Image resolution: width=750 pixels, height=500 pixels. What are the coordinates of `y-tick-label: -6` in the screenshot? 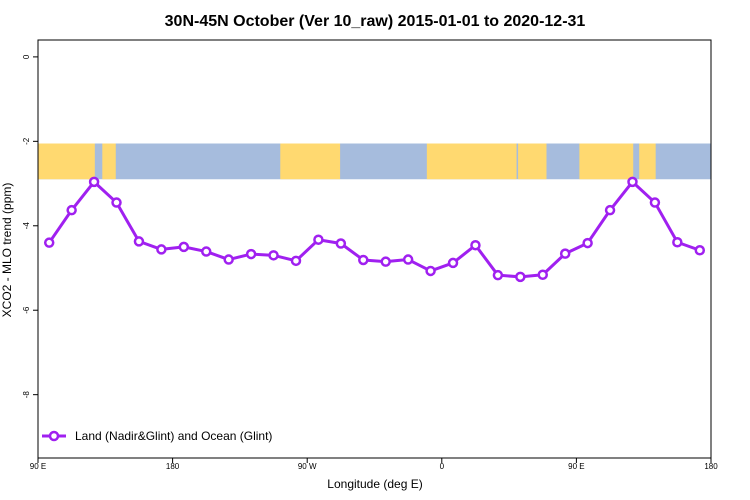 It's located at (26, 310).